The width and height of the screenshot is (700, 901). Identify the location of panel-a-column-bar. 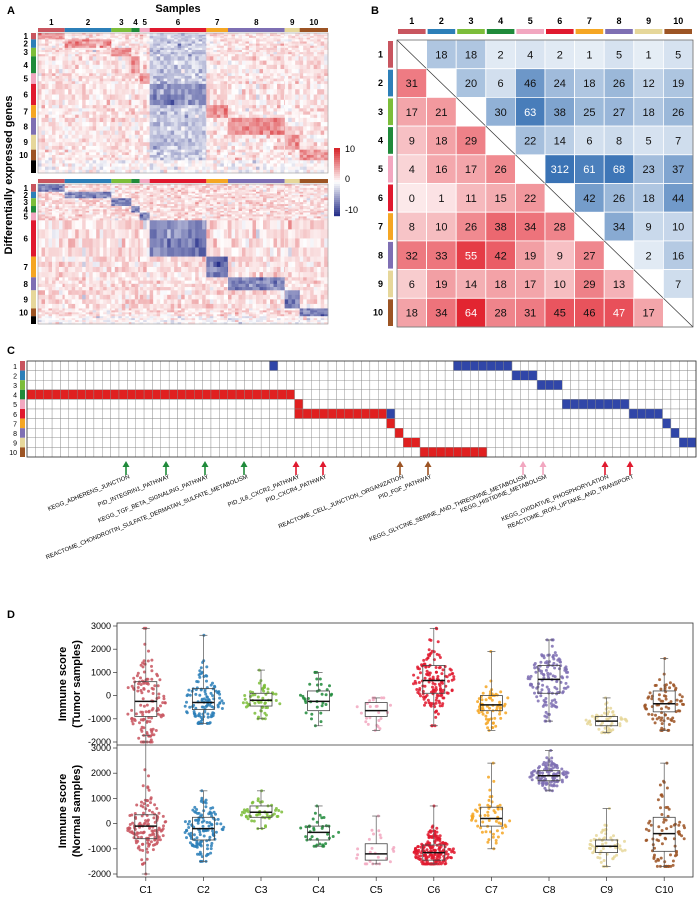
(51, 181).